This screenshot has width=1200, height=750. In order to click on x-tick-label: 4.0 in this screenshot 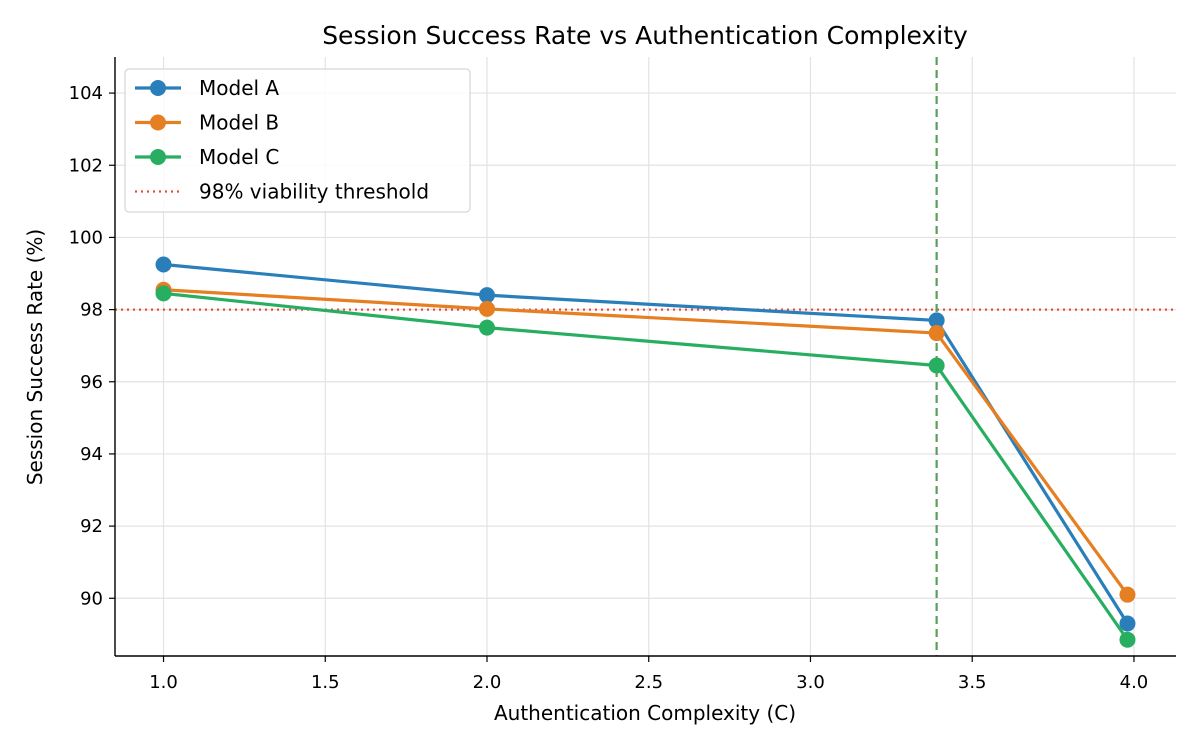, I will do `click(1134, 682)`.